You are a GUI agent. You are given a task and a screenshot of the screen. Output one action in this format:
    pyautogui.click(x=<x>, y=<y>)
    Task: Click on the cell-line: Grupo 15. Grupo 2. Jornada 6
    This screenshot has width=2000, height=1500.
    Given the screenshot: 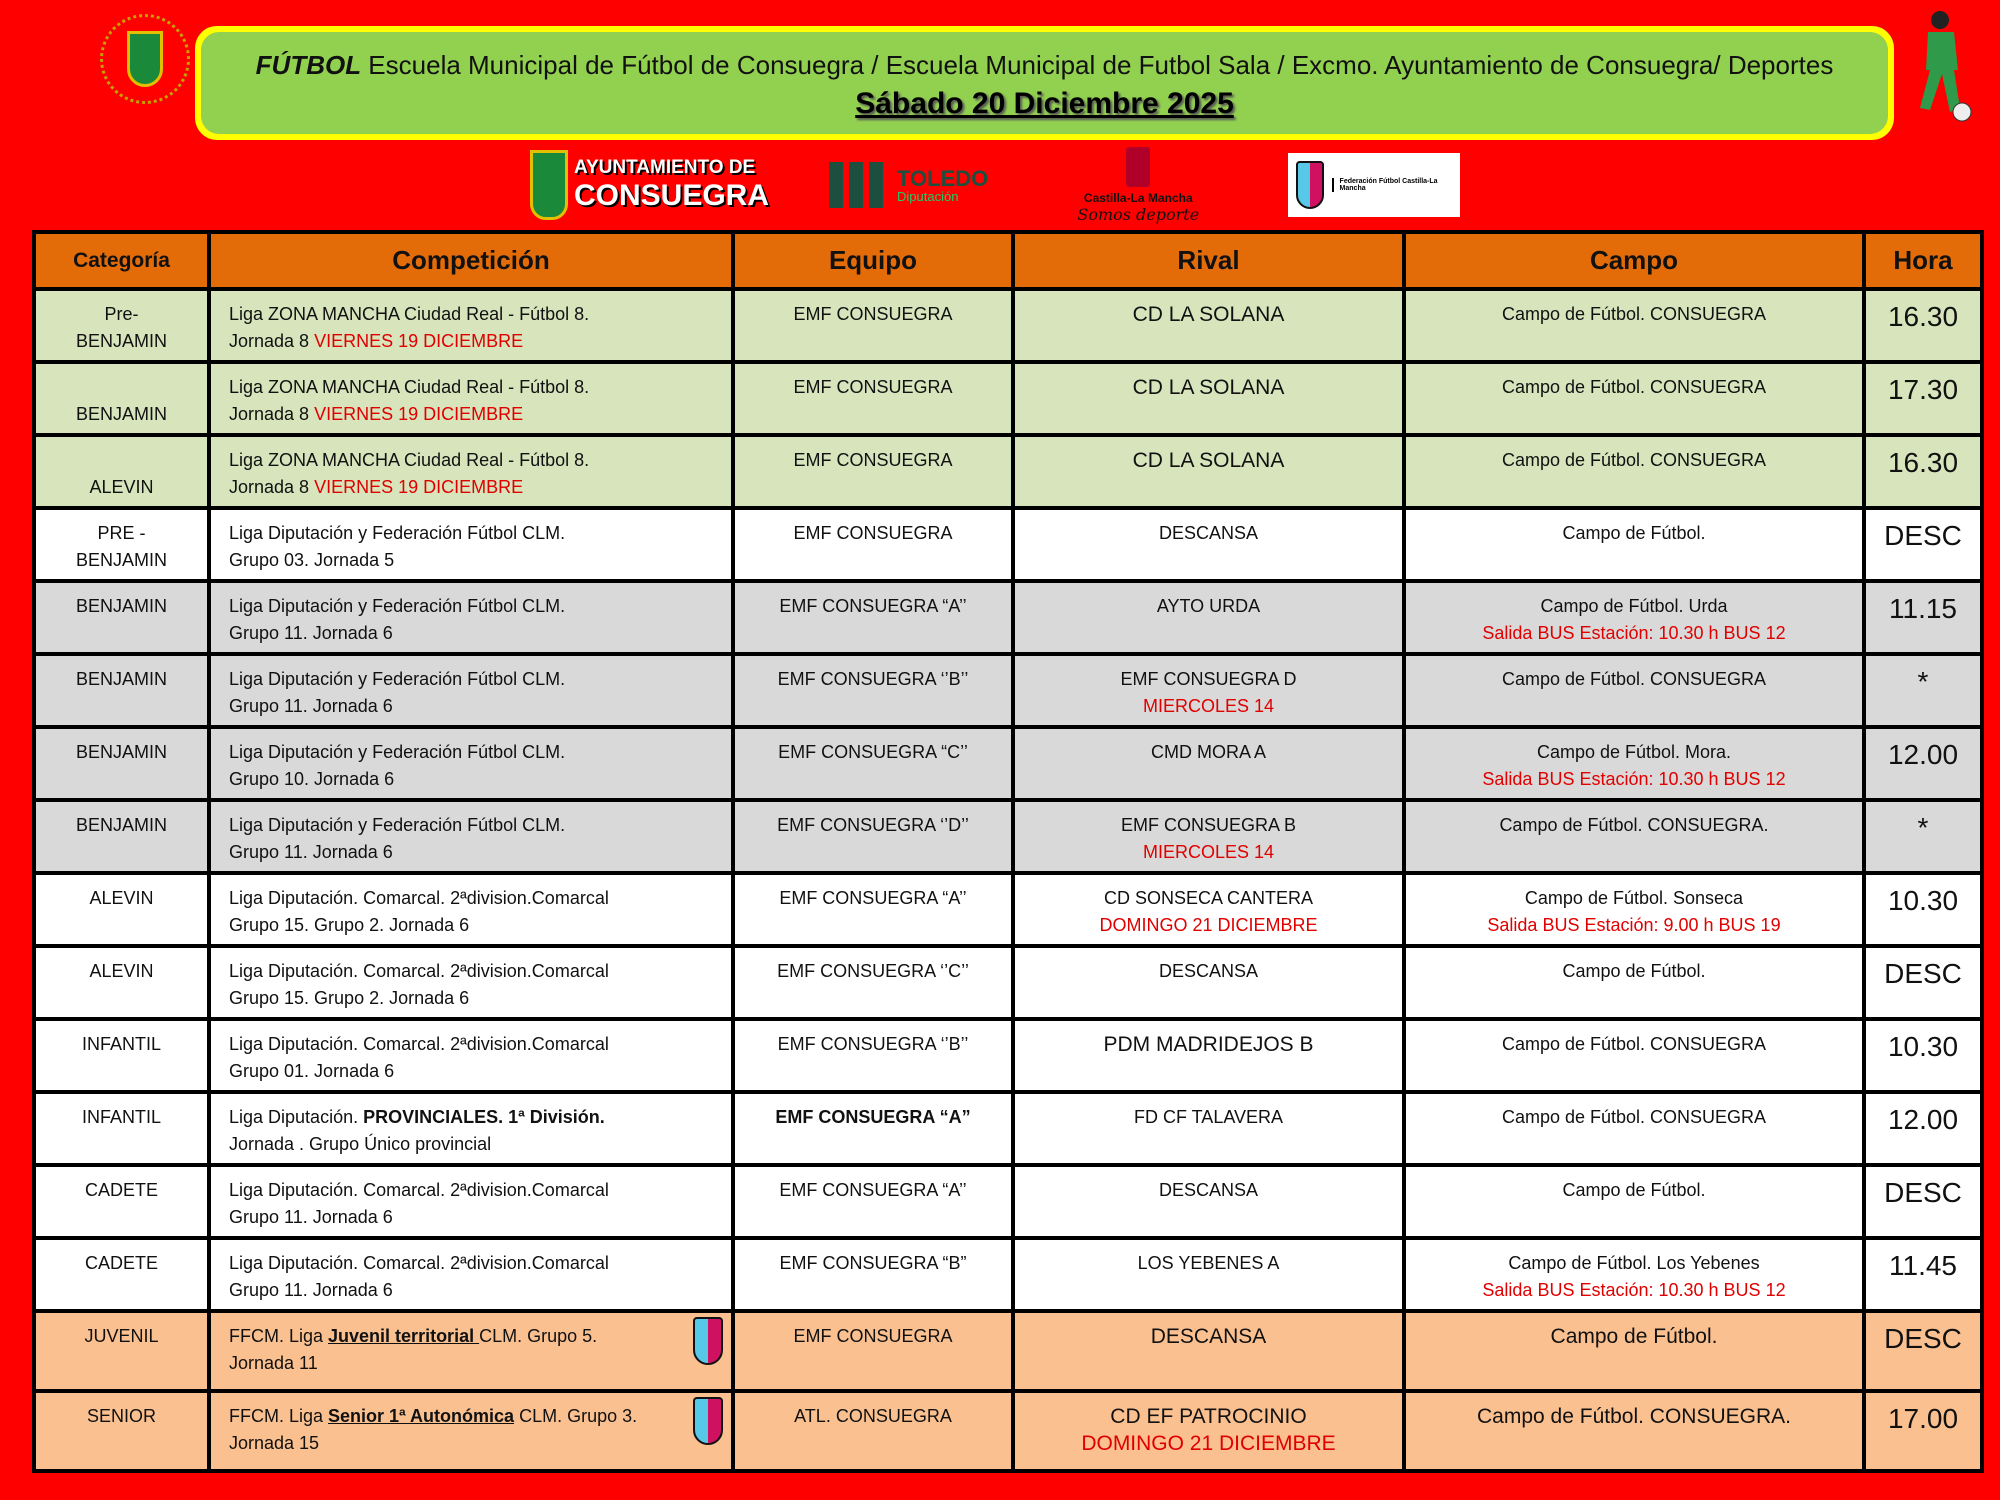 What is the action you would take?
    pyautogui.click(x=477, y=998)
    